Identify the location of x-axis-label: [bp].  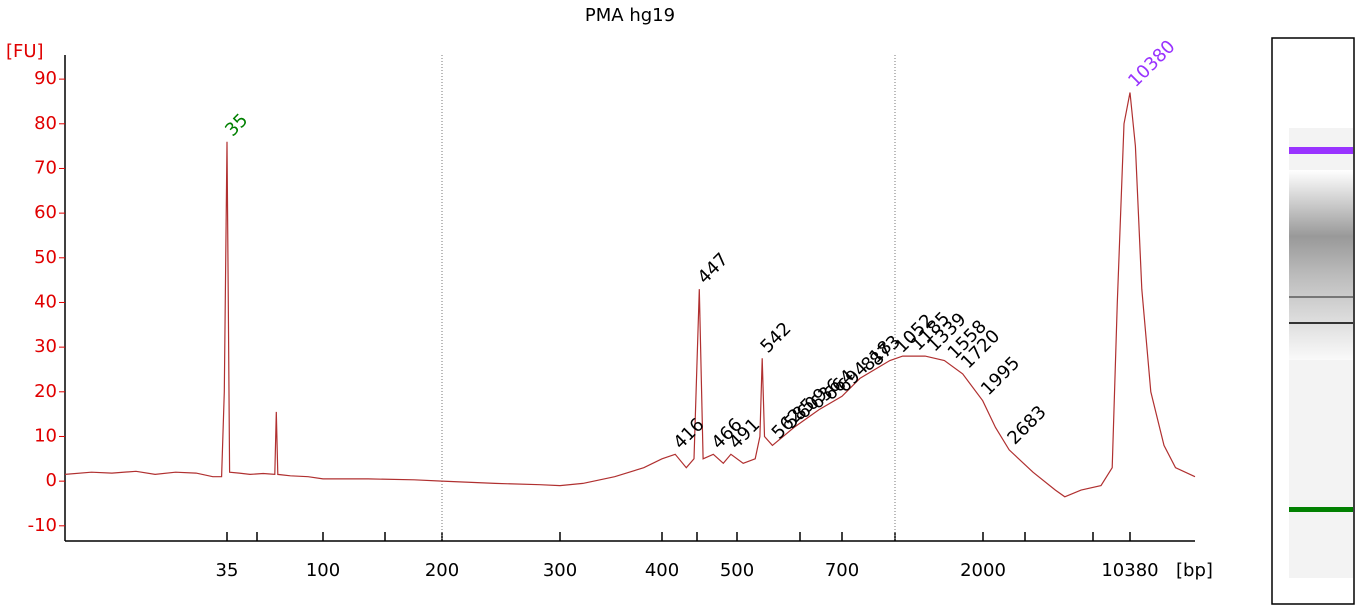
(1194, 570).